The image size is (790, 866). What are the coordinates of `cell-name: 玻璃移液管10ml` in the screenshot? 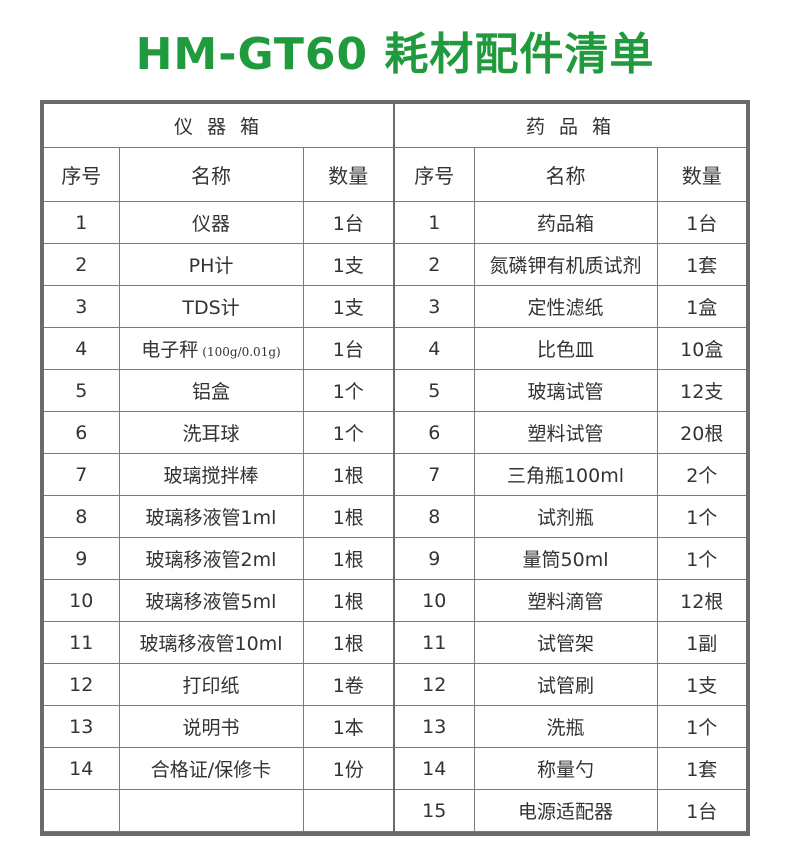 It's located at (211, 642).